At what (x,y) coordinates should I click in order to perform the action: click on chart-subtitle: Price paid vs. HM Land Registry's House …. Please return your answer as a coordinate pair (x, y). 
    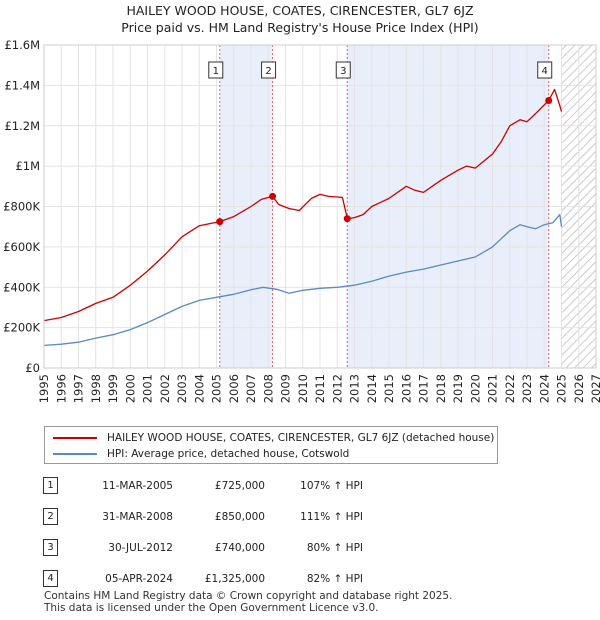
    Looking at the image, I should click on (300, 27).